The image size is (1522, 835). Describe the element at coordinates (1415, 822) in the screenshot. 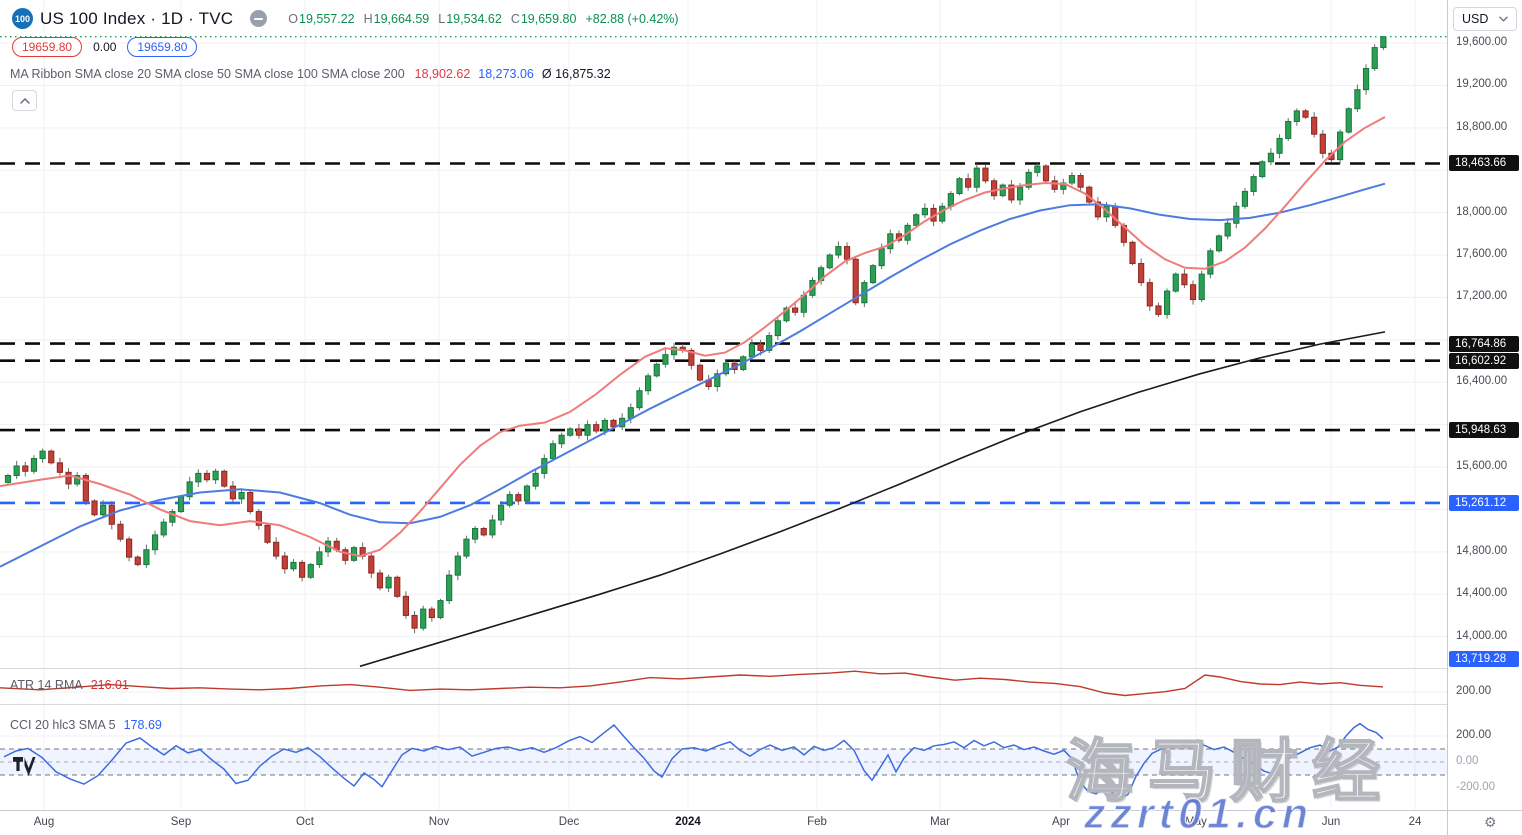

I see `time-label-24: 24` at that location.